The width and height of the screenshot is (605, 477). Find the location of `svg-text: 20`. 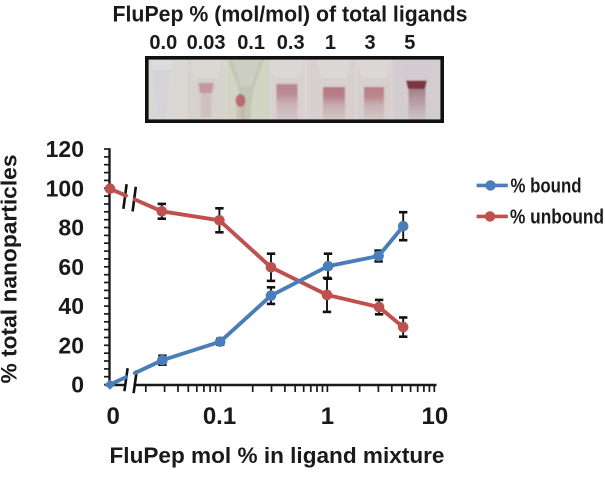

svg-text: 20 is located at coordinates (71, 345).